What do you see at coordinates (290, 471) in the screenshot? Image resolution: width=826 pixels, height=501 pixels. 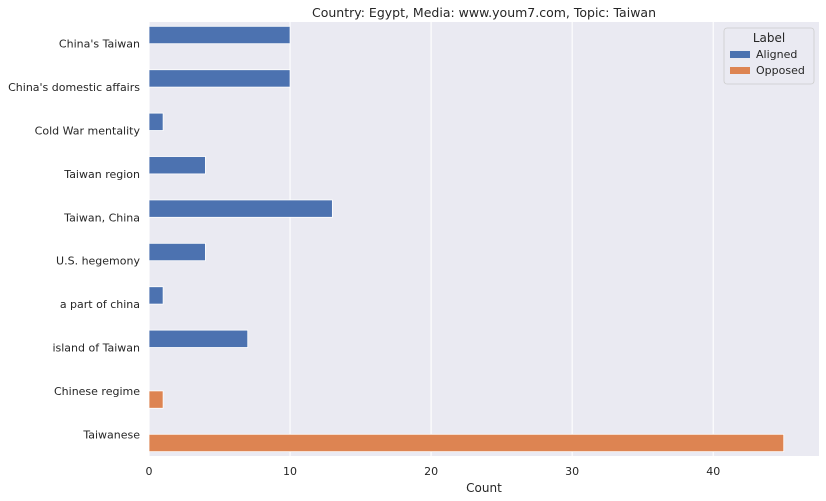 I see `x-tick-label: 10` at bounding box center [290, 471].